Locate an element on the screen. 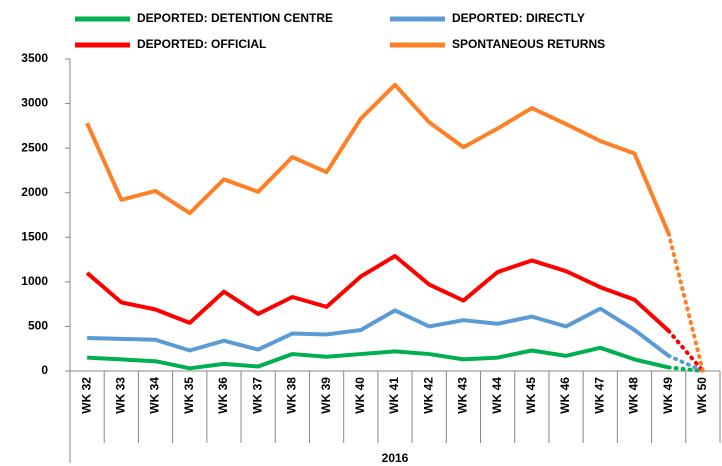 The height and width of the screenshot is (466, 722). x-tick-label: WK 48 is located at coordinates (634, 395).